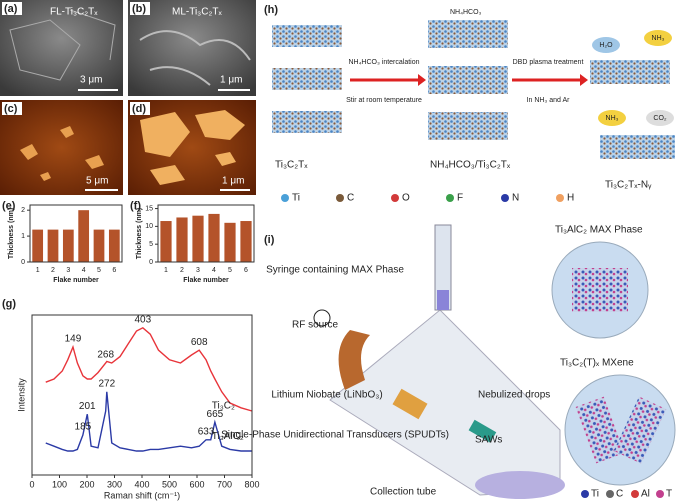 This screenshot has width=685, height=502. Describe the element at coordinates (23, 210) in the screenshot. I see `y-tick-label: 2` at that location.